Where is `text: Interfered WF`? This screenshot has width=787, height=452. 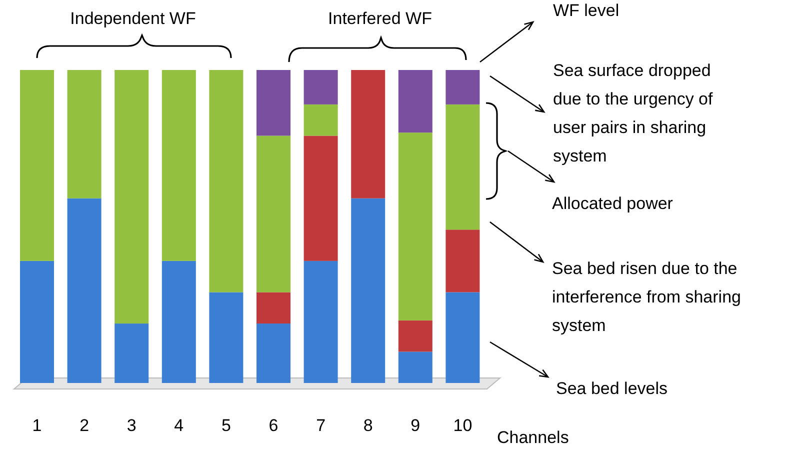 text: Interfered WF is located at coordinates (380, 18).